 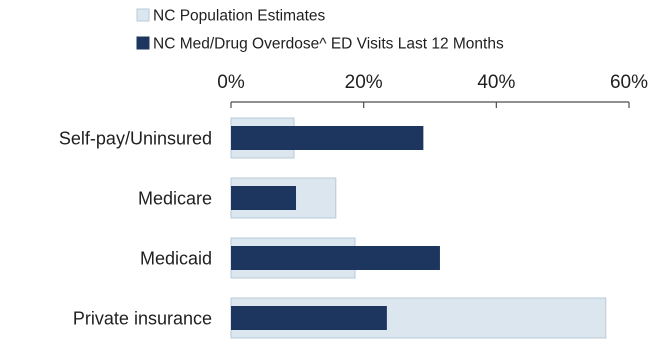 I want to click on legend-swatch-overdose-visits, so click(x=143, y=43).